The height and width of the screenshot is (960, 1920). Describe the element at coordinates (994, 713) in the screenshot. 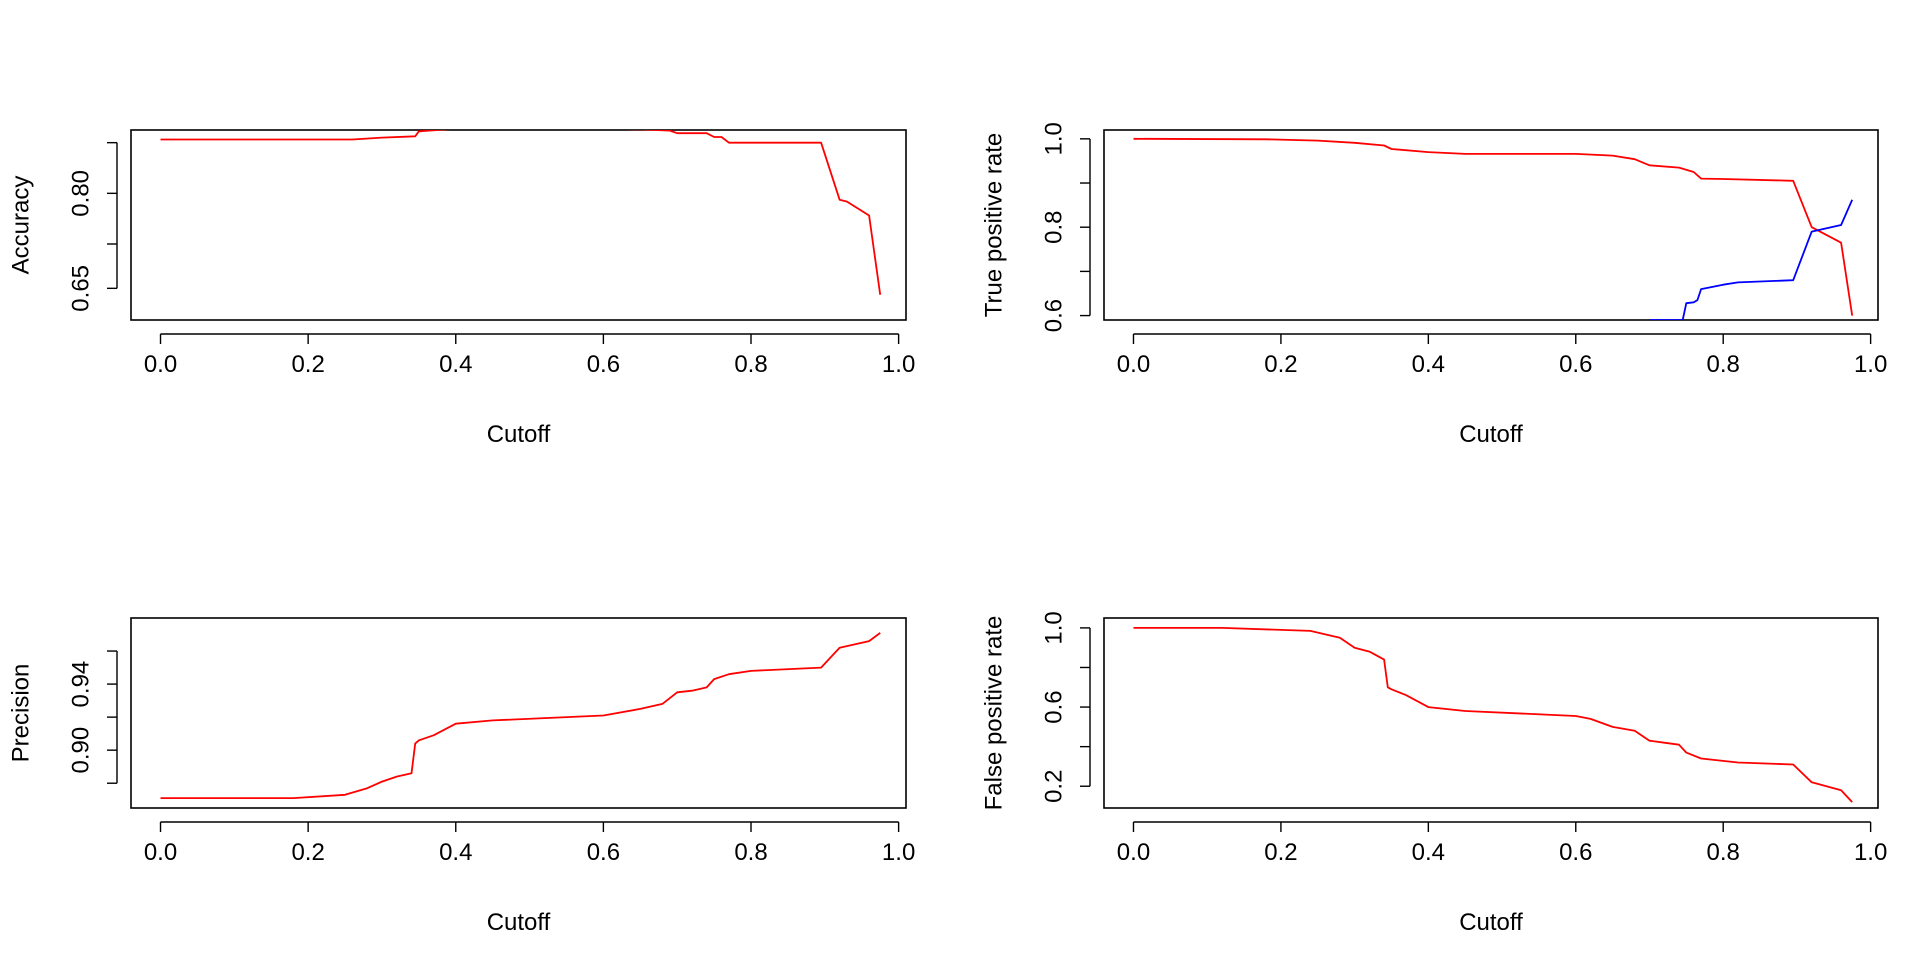

I see `y-axis-label: False positive rate` at that location.